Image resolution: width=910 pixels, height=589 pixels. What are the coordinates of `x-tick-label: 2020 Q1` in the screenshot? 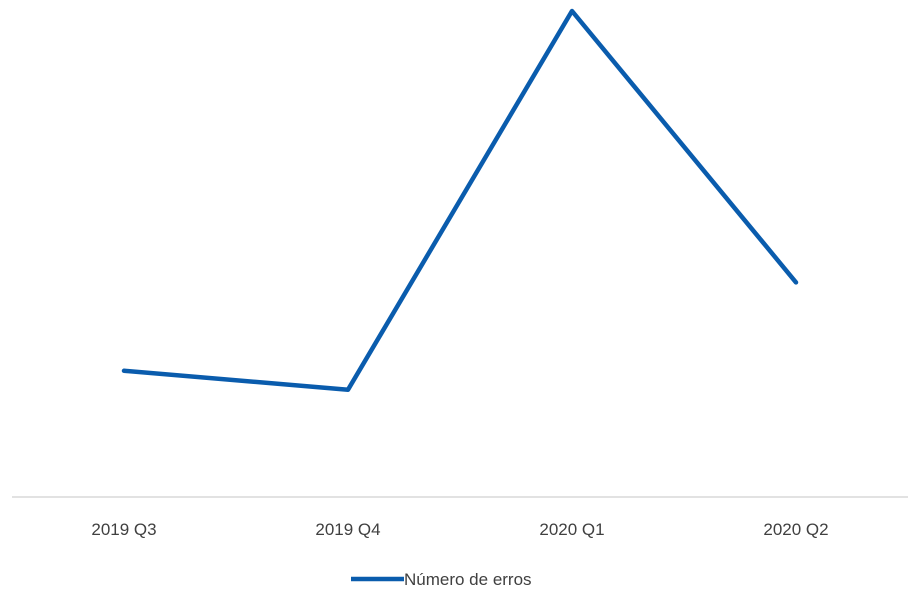 It's located at (571, 529).